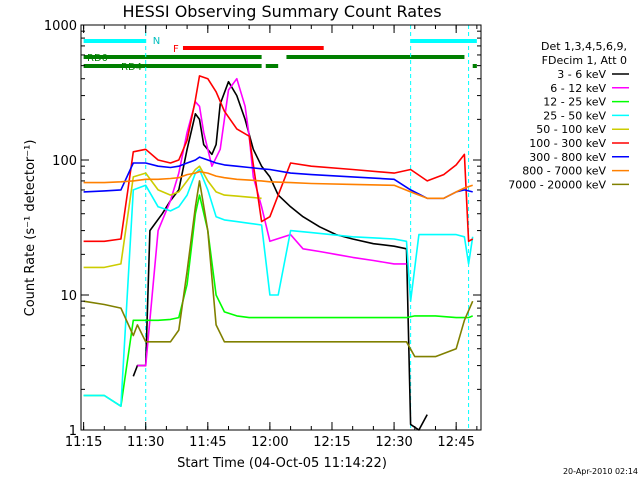  What do you see at coordinates (269, 442) in the screenshot?
I see `x-tick-label: 12:00` at bounding box center [269, 442].